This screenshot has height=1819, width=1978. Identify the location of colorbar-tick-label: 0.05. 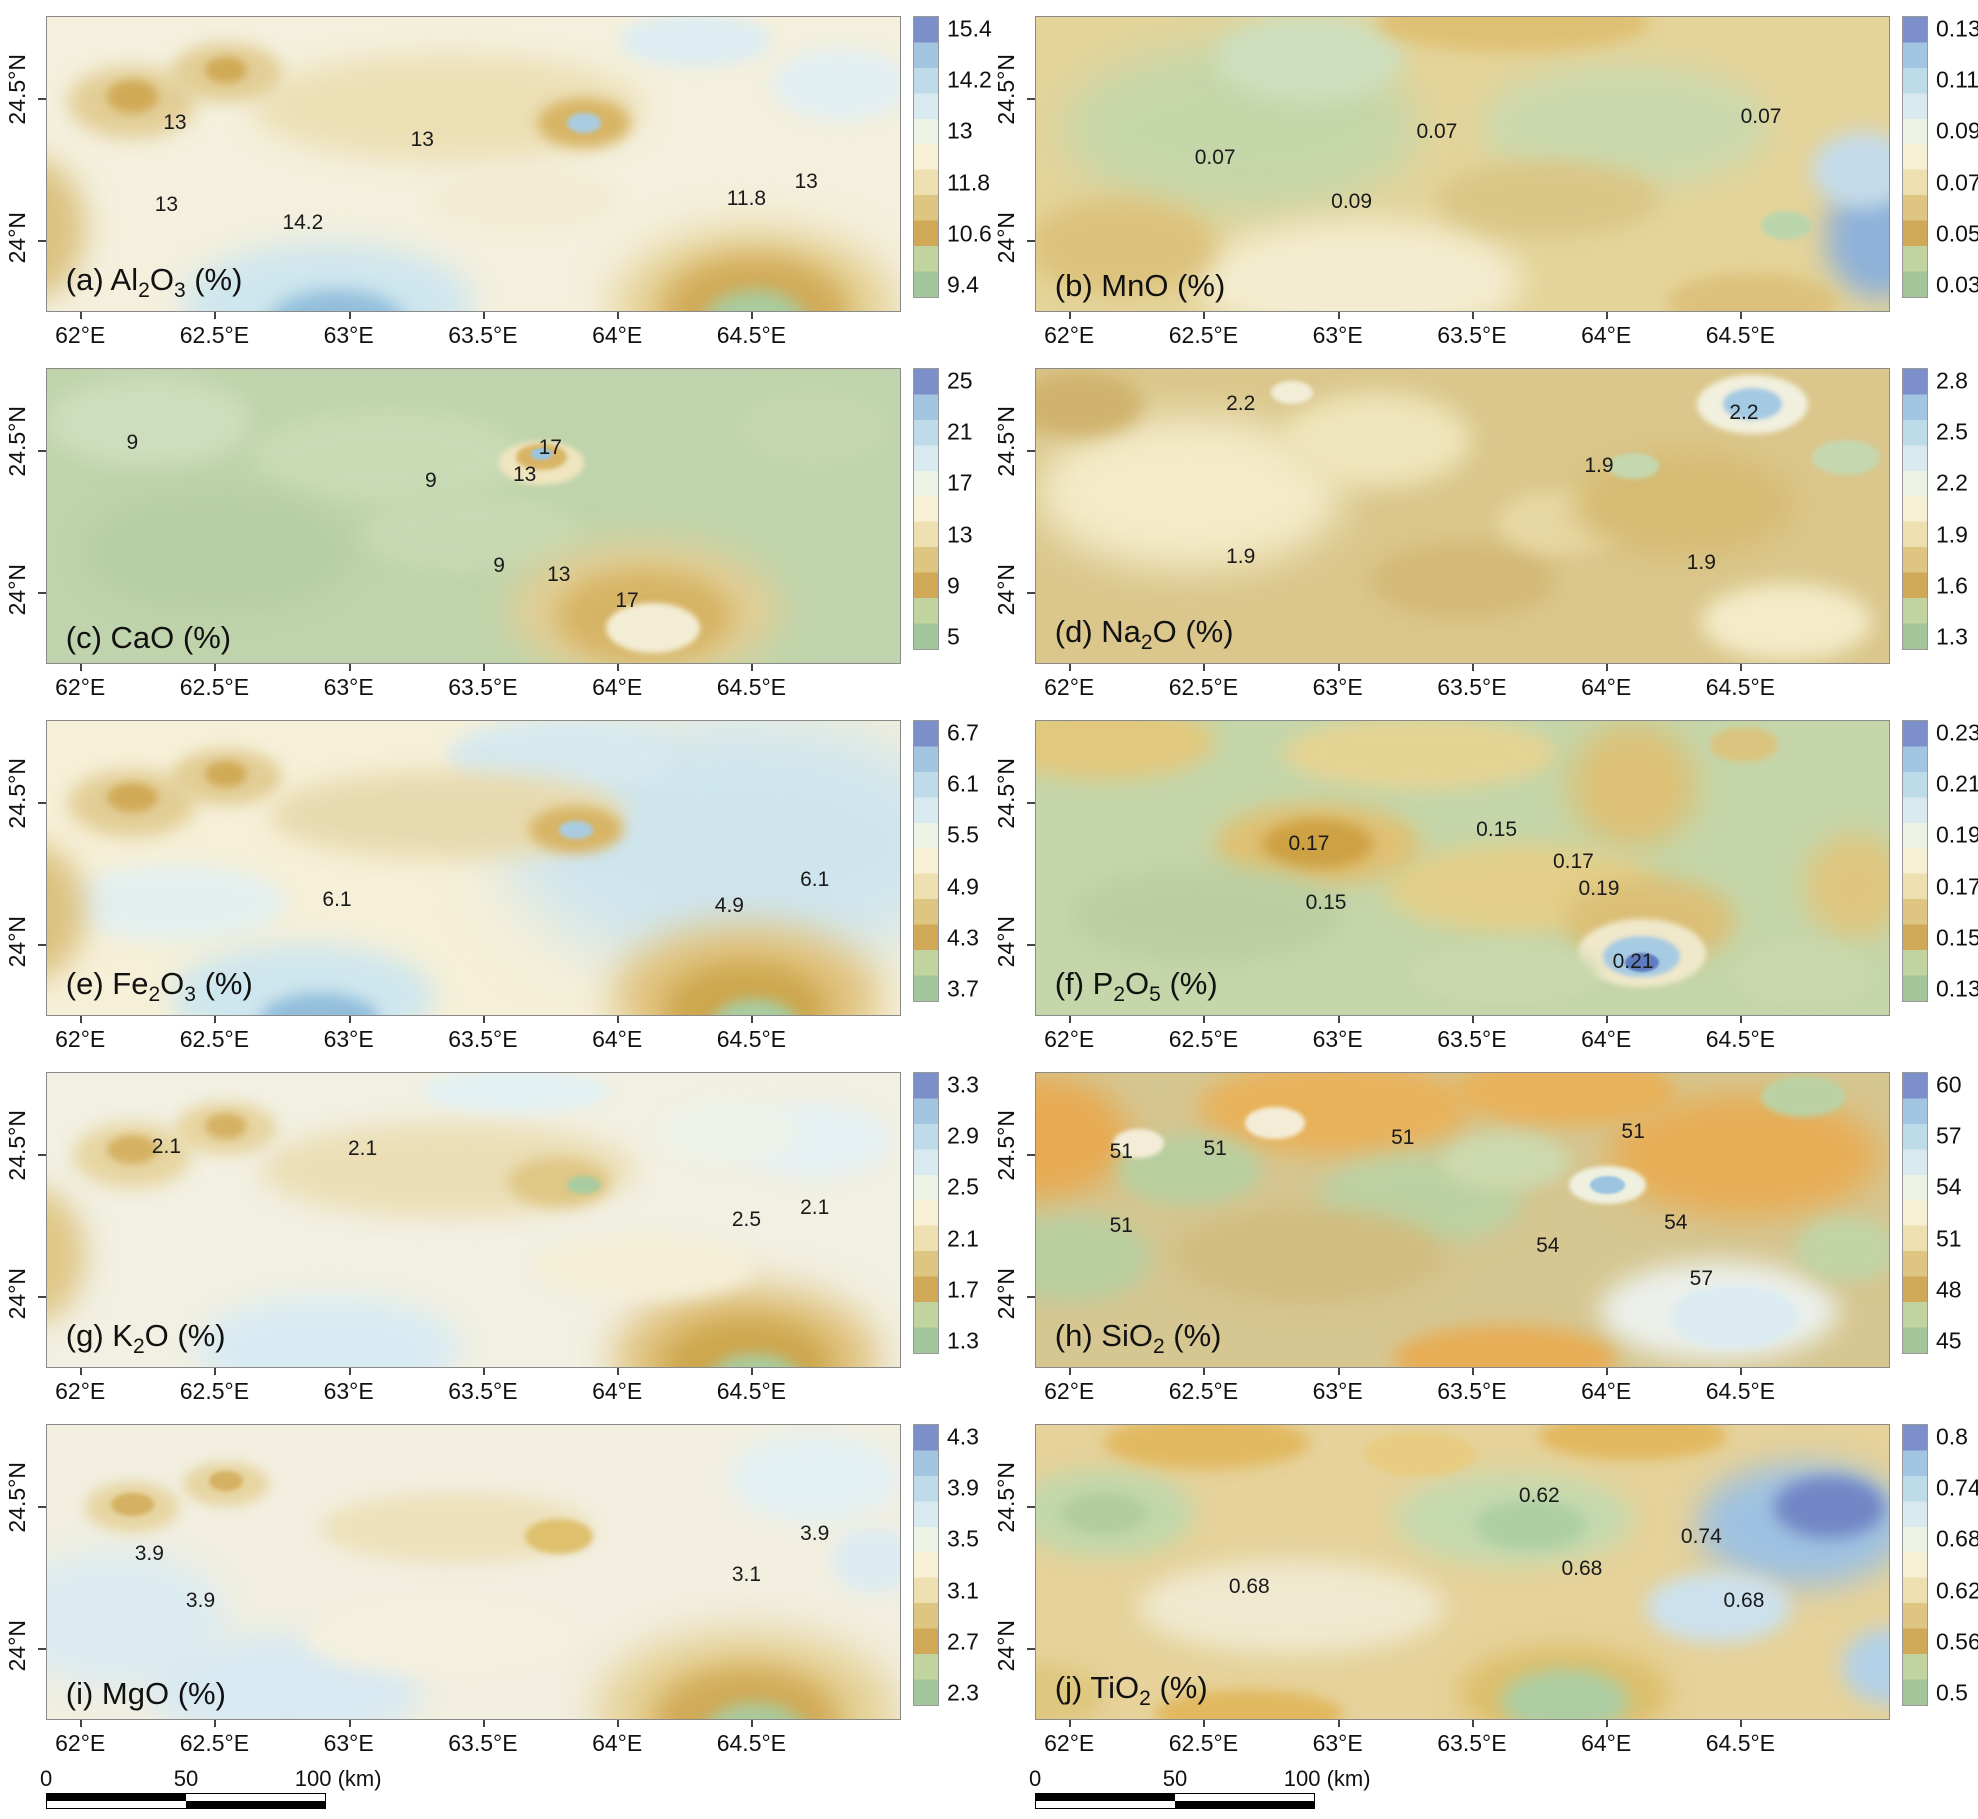
(1957, 233).